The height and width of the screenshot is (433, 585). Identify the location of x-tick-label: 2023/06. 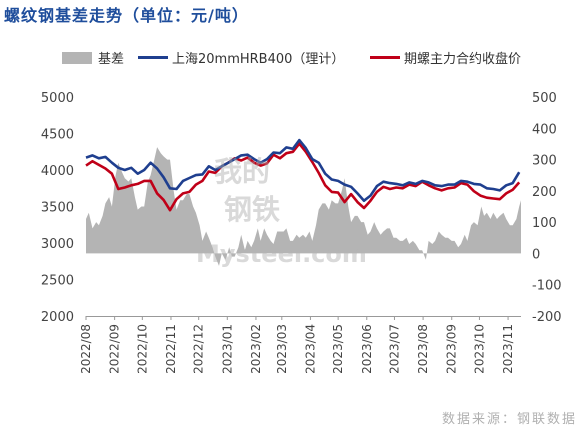
(367, 349).